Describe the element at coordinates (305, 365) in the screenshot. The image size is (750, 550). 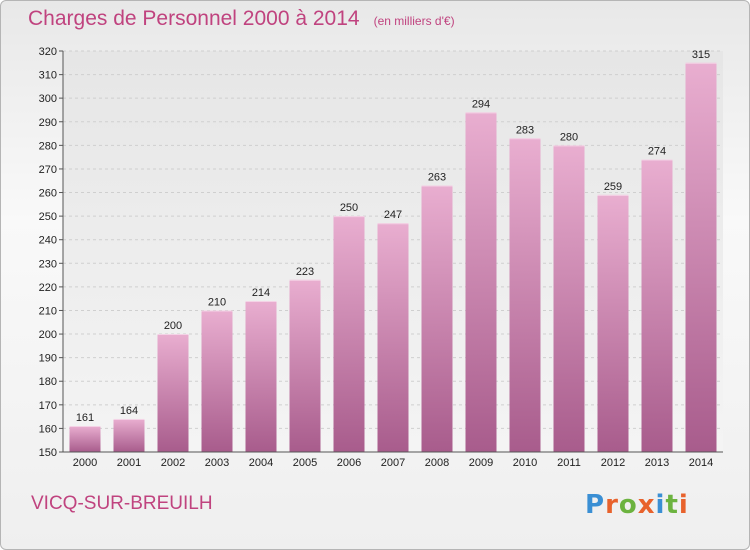
I see `bar-2005` at that location.